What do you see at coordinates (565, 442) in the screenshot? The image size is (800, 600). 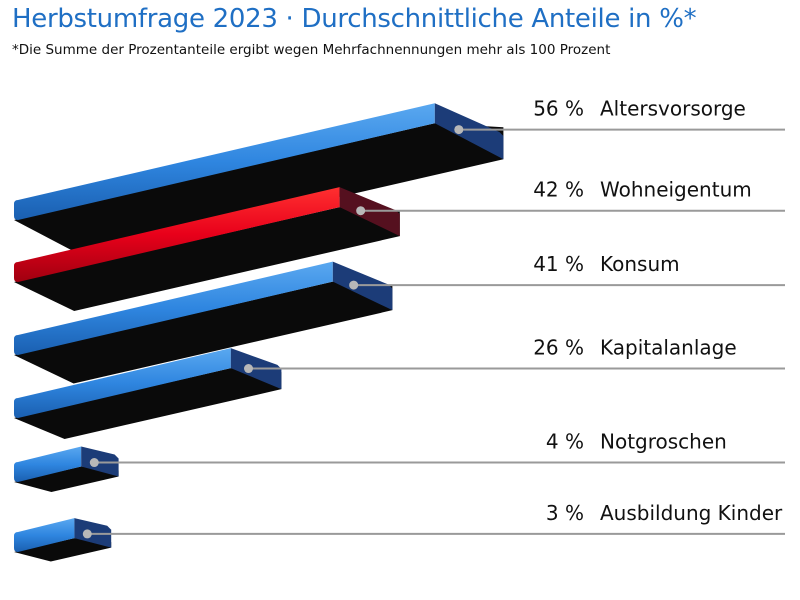 I see `value-label: 4 %` at bounding box center [565, 442].